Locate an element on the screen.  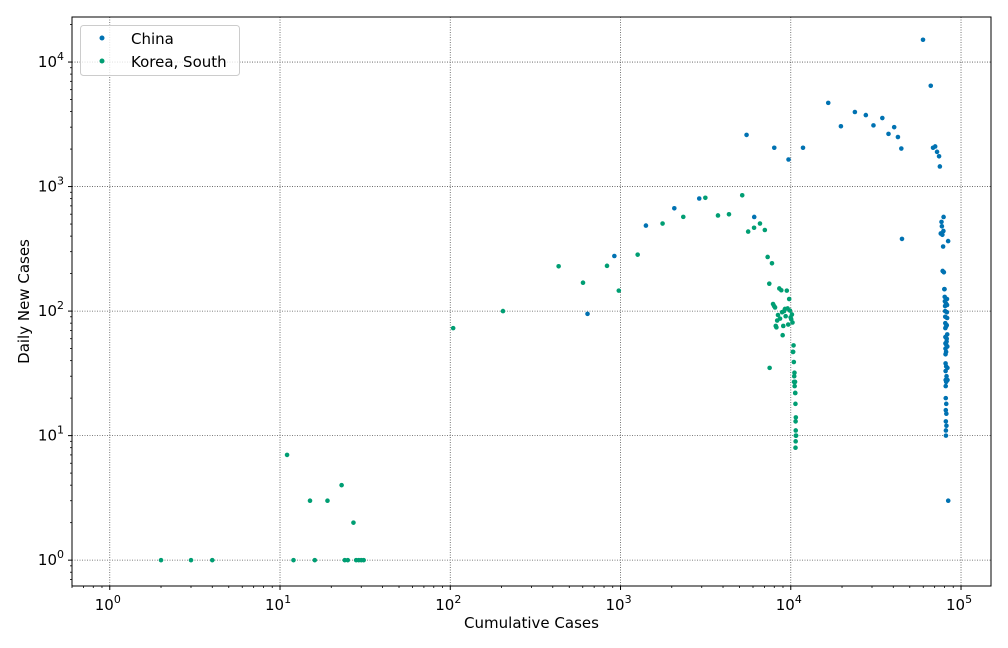
legend-marker-china is located at coordinates (102, 38).